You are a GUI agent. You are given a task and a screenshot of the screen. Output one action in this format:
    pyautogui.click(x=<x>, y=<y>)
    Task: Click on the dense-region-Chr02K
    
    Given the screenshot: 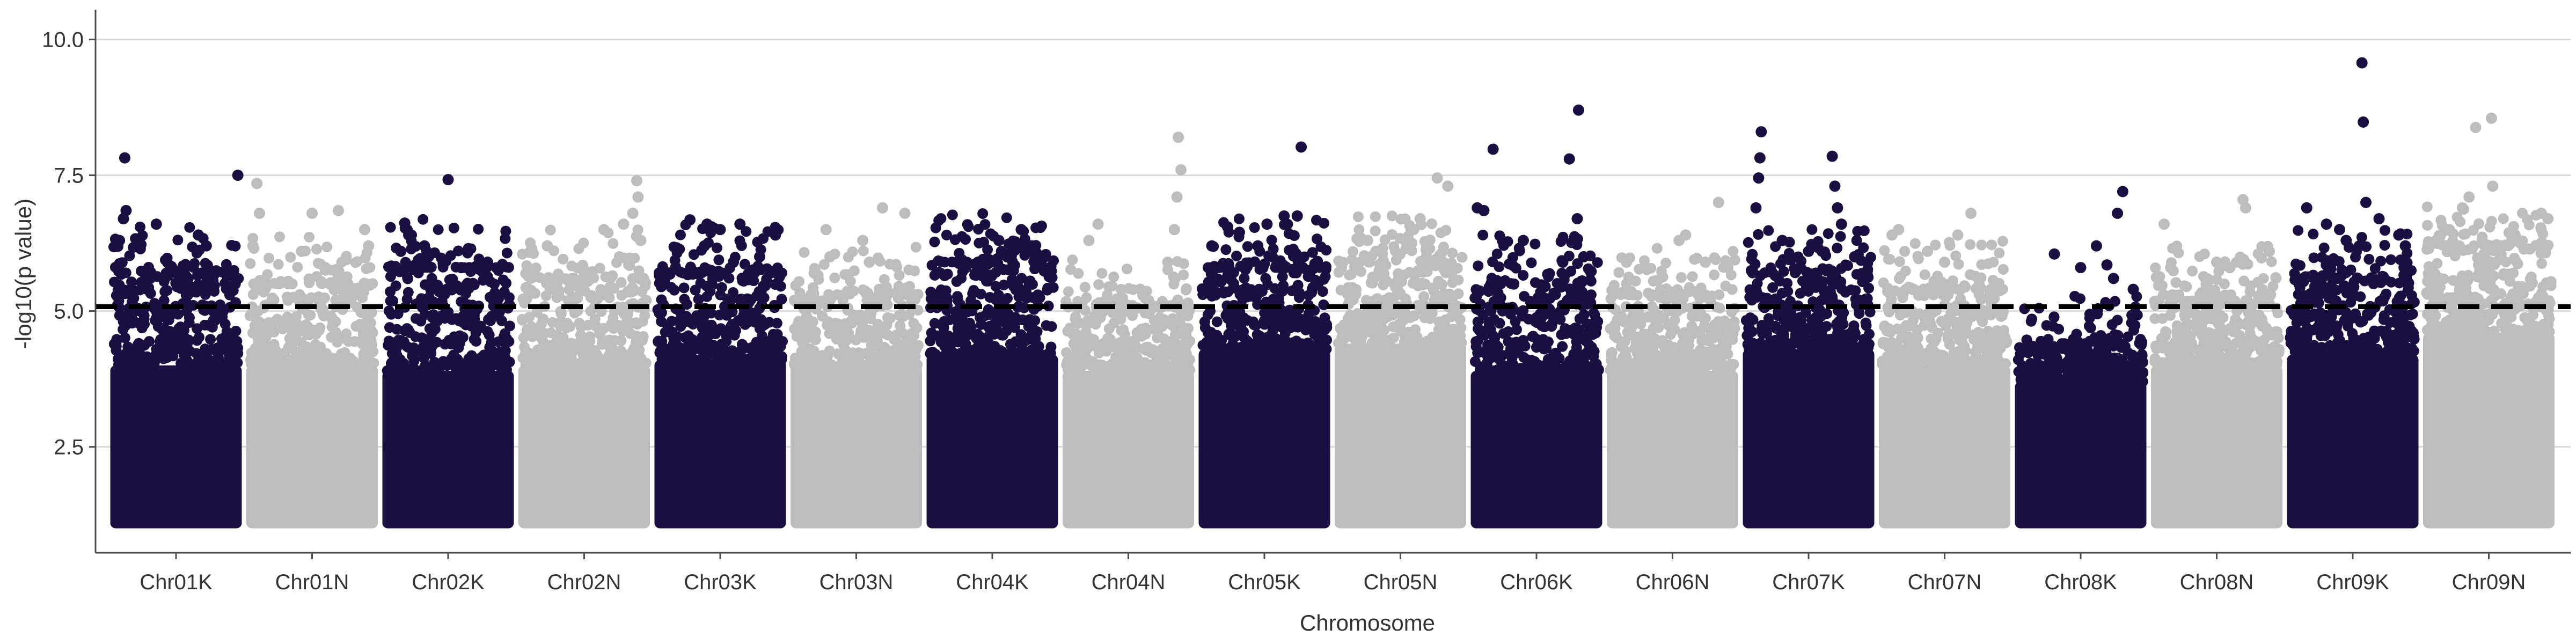 What is the action you would take?
    pyautogui.click(x=448, y=449)
    